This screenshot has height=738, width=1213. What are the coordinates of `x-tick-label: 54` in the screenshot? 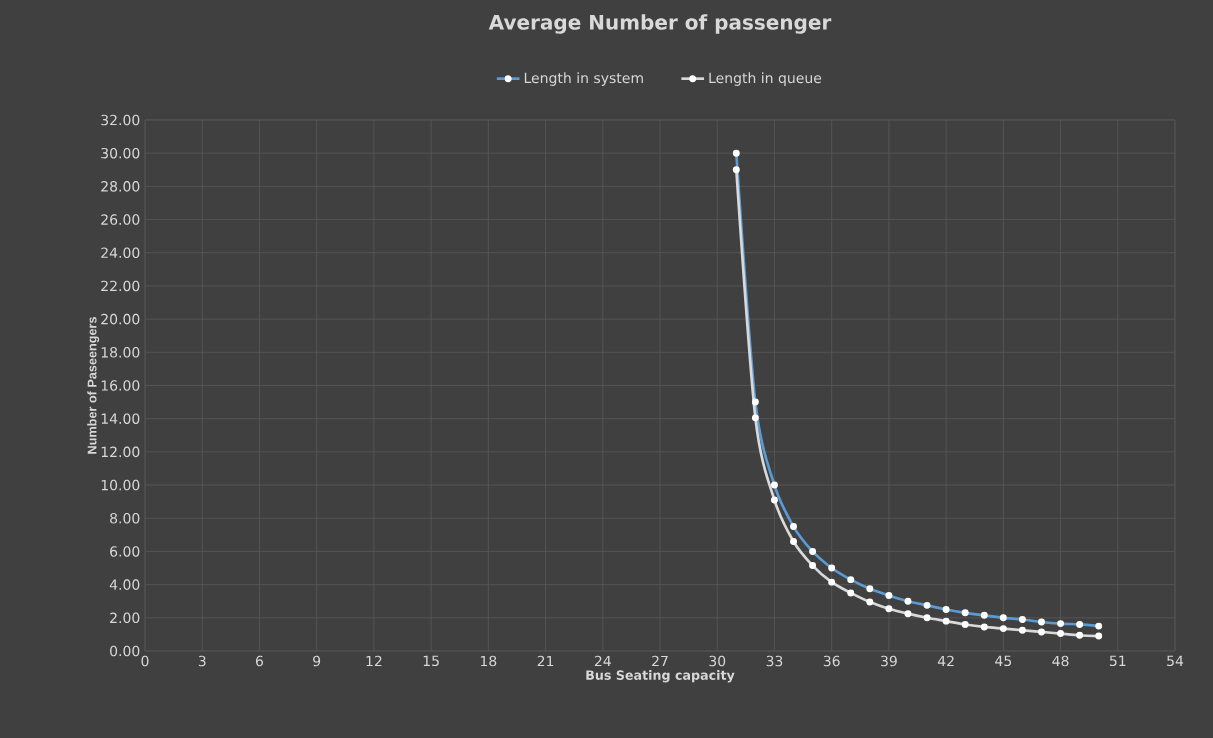 It's located at (1175, 661).